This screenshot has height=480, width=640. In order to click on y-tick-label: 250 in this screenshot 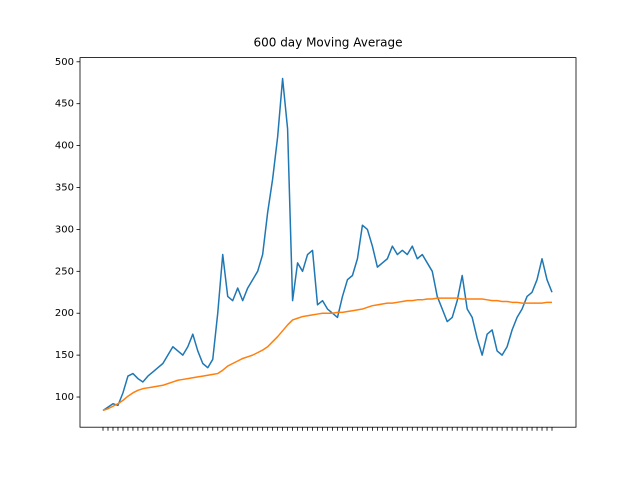, I will do `click(64, 271)`.